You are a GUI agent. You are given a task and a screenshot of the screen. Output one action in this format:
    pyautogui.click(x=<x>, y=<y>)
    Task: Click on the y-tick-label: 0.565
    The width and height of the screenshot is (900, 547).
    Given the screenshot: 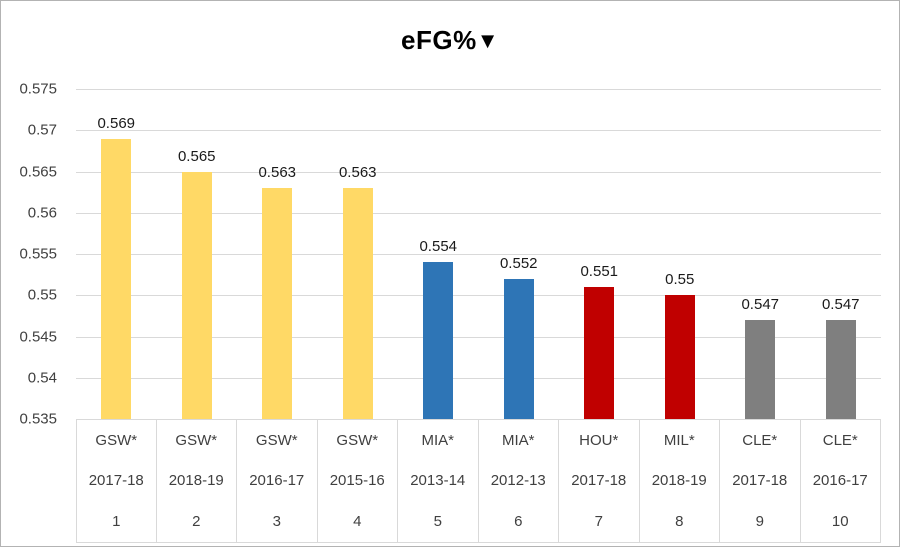 What is the action you would take?
    pyautogui.click(x=38, y=171)
    